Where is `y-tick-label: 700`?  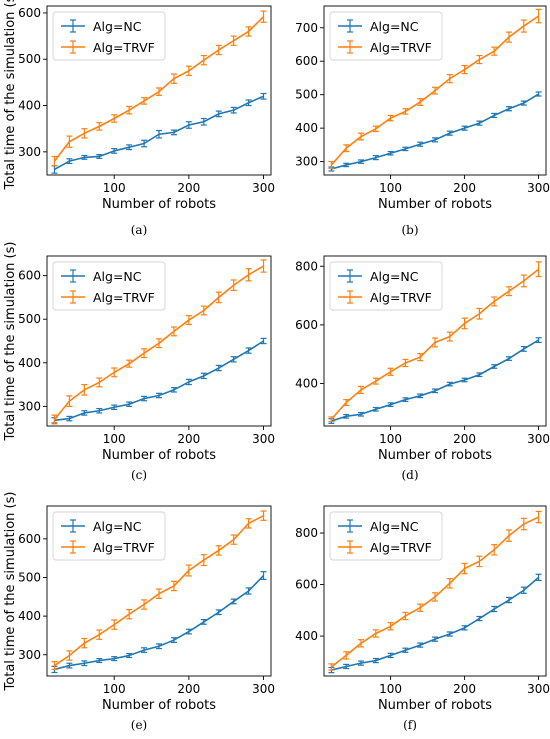 y-tick-label: 700 is located at coordinates (306, 28).